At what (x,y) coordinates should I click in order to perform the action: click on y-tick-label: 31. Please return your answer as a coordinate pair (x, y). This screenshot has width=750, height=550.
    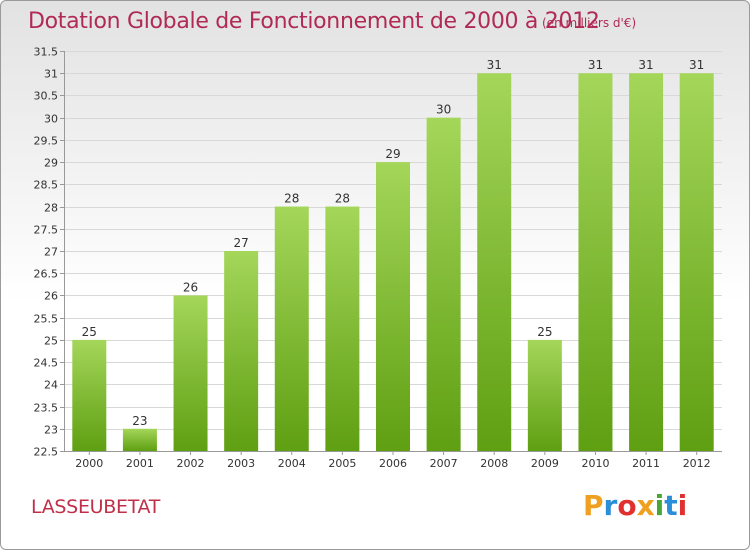
    Looking at the image, I should click on (51, 74).